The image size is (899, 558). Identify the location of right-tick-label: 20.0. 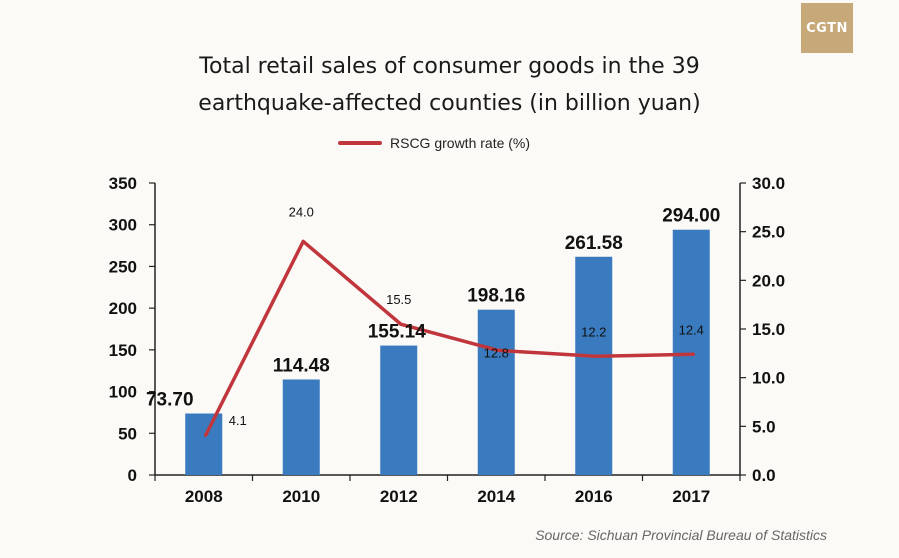
(768, 280).